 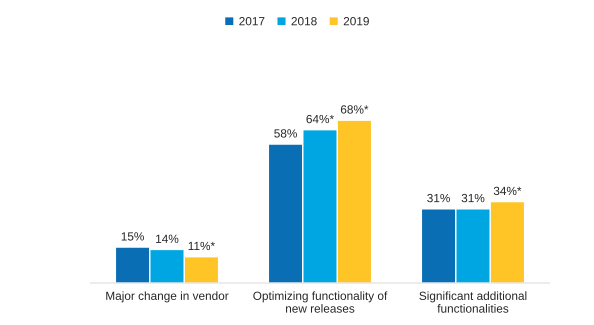 What do you see at coordinates (320, 302) in the screenshot?
I see `x-tick-label: Optimizing functionality of new releases` at bounding box center [320, 302].